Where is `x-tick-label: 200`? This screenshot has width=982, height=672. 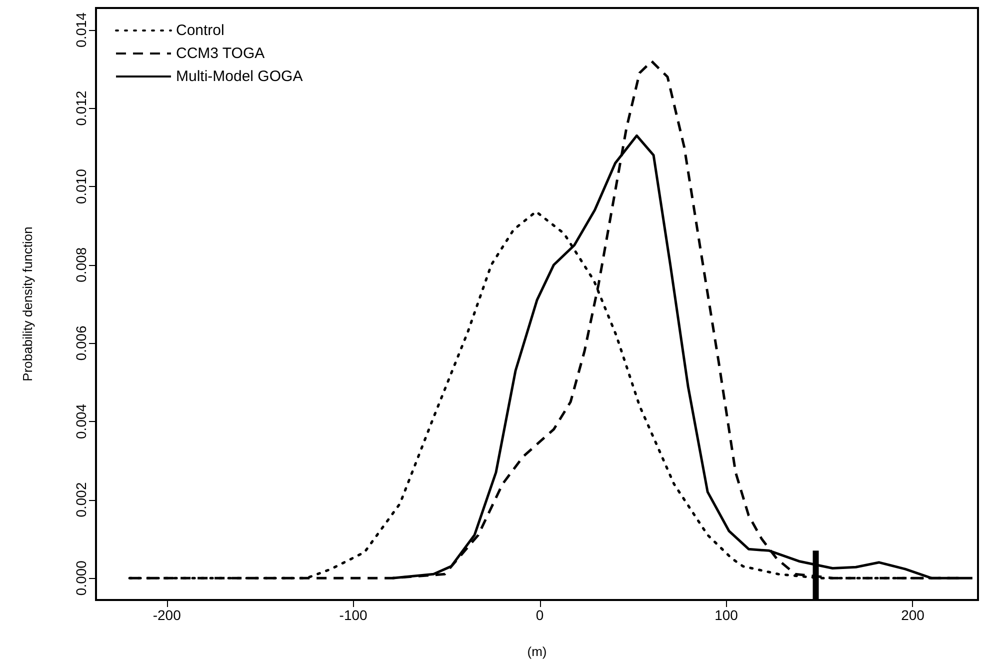 x-tick-label: 200 is located at coordinates (913, 615).